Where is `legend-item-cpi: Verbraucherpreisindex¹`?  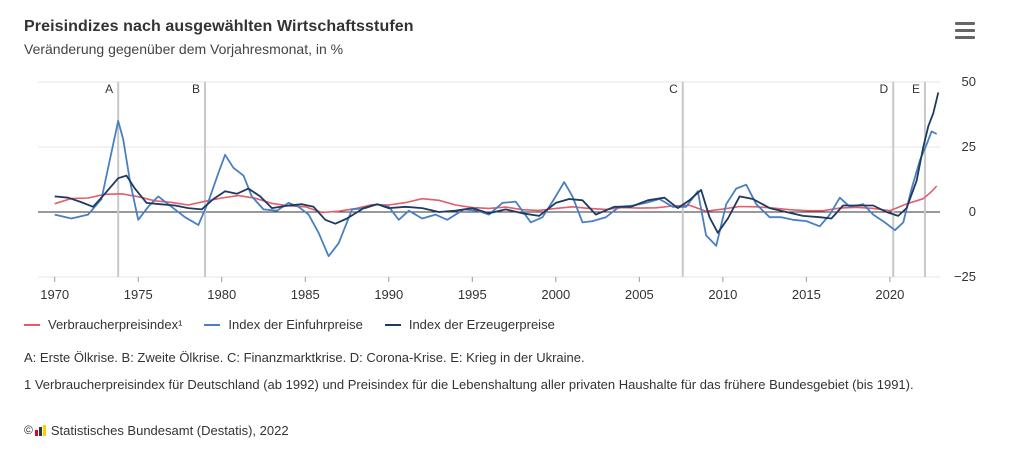
legend-item-cpi: Verbraucherpreisindex¹ is located at coordinates (103, 324).